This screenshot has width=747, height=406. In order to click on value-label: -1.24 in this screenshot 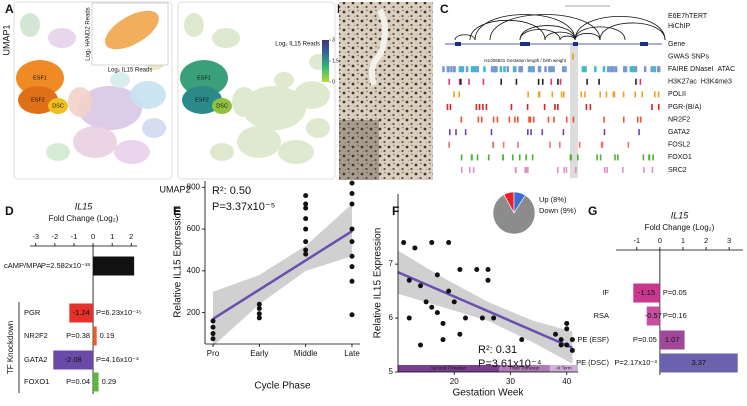, I will do `click(81, 312)`.